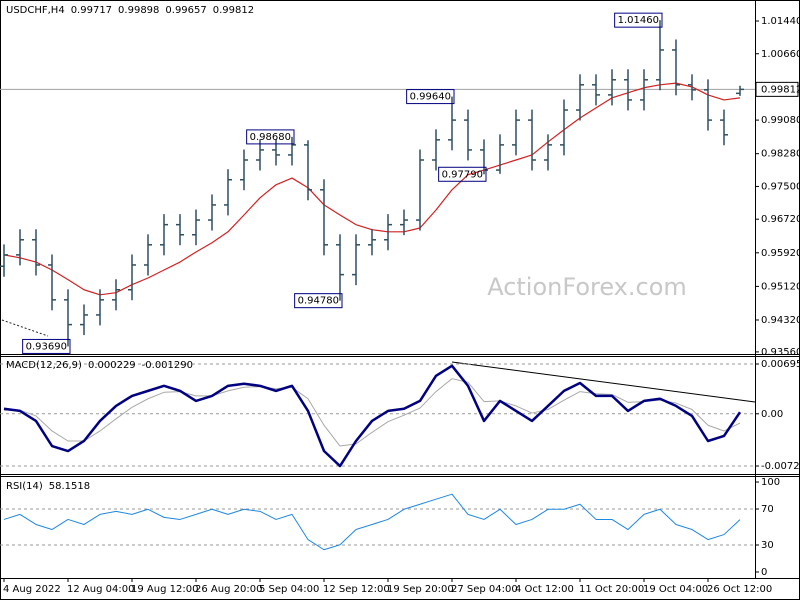  What do you see at coordinates (780, 154) in the screenshot?
I see `y-tick-label: 0.98280` at bounding box center [780, 154].